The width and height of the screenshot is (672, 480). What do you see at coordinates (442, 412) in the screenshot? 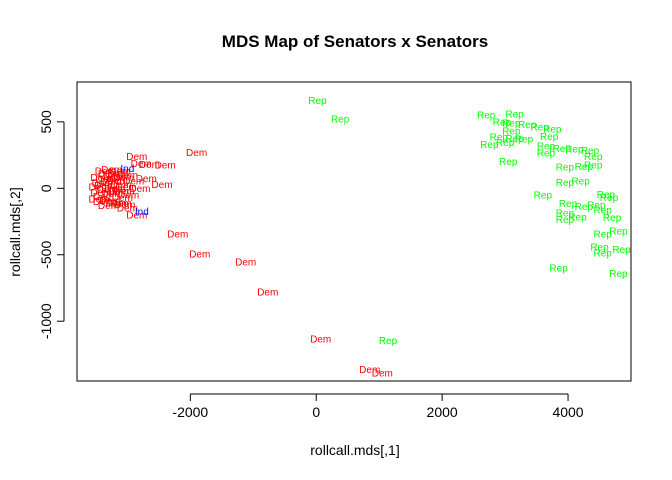
I see `x-tick-label: 2000` at bounding box center [442, 412].